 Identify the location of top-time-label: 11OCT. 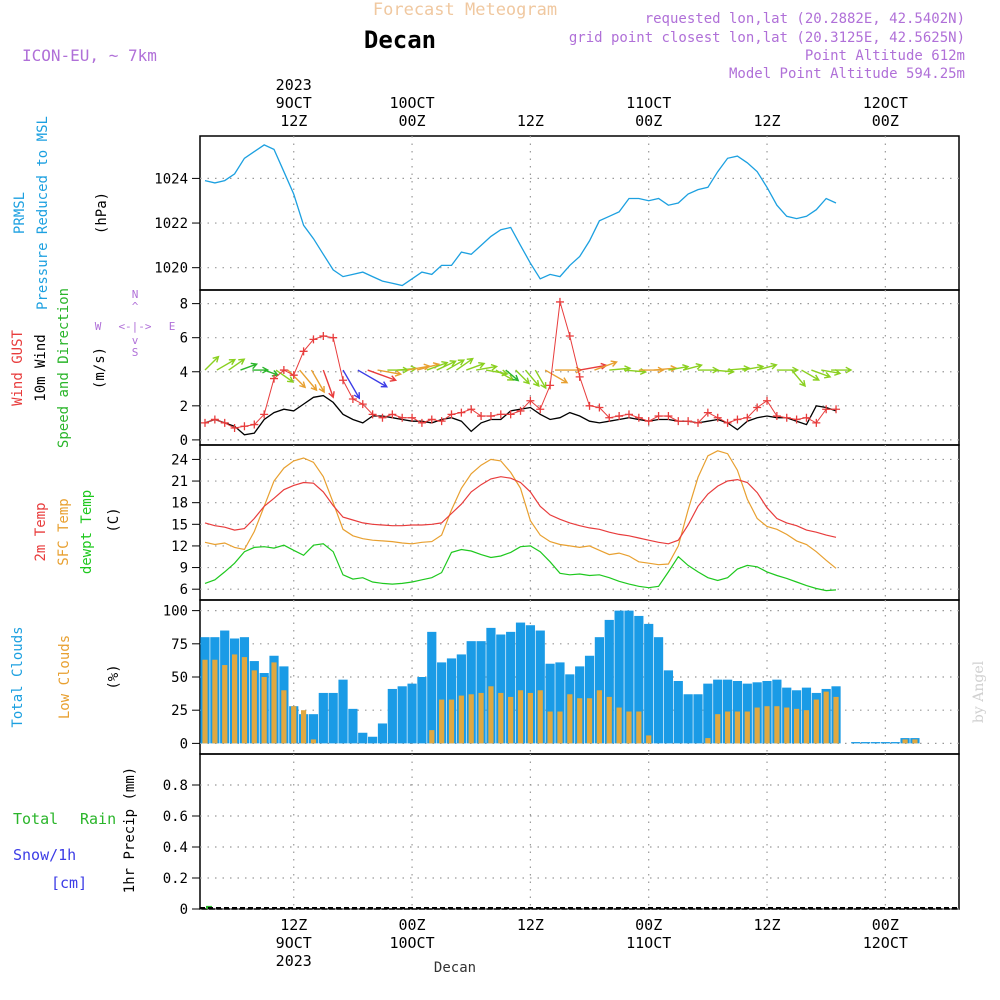
(648, 103).